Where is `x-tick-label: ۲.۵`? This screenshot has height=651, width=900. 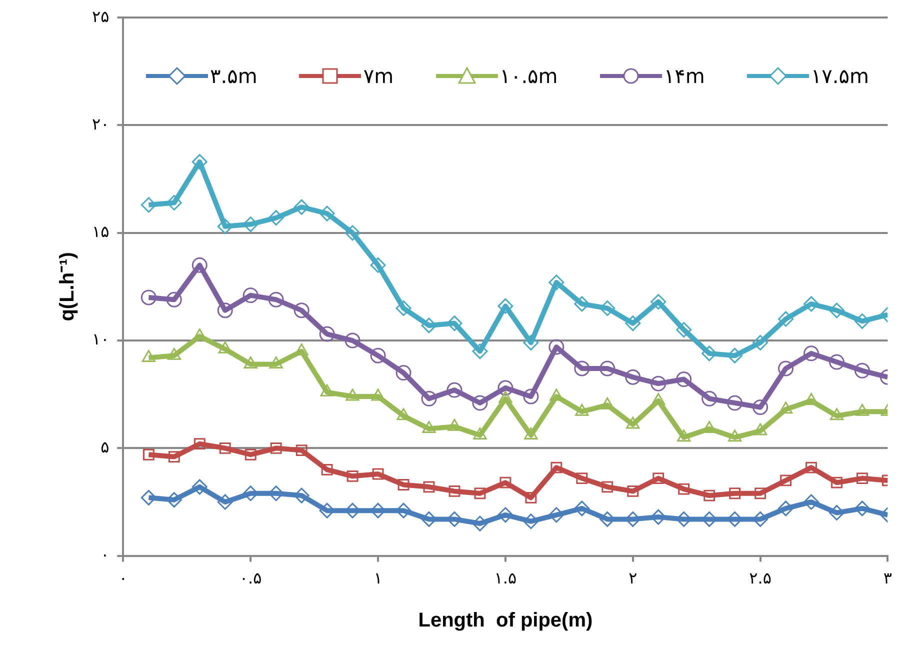
x-tick-label: ۲.۵ is located at coordinates (760, 578).